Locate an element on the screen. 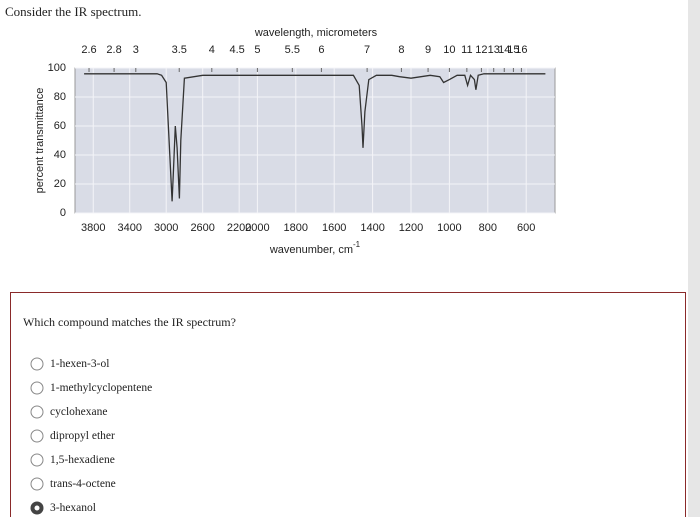 This screenshot has height=517, width=700. x-tick-label: 3000 is located at coordinates (166, 228).